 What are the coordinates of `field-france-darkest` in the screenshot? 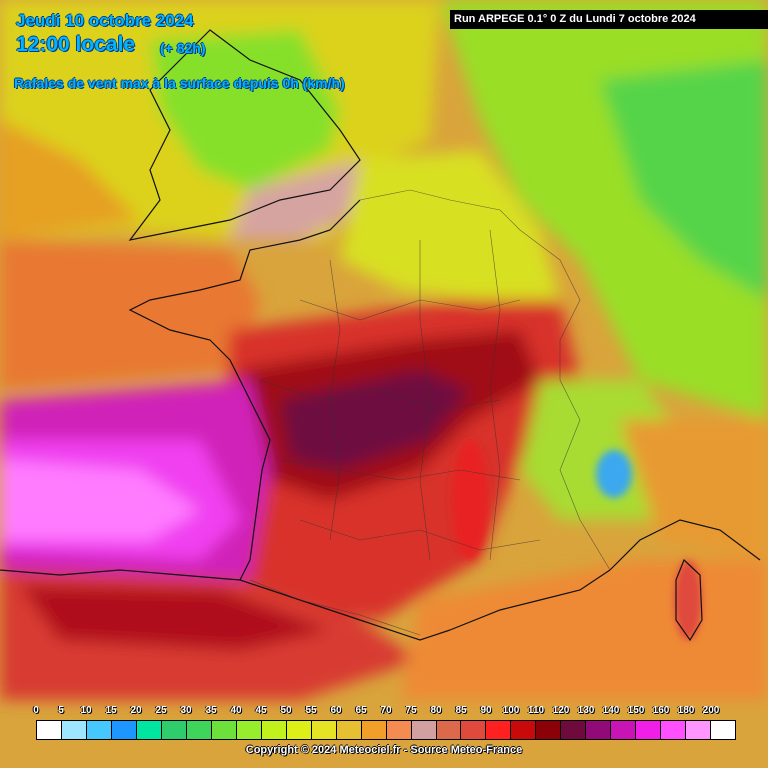 It's located at (375, 420).